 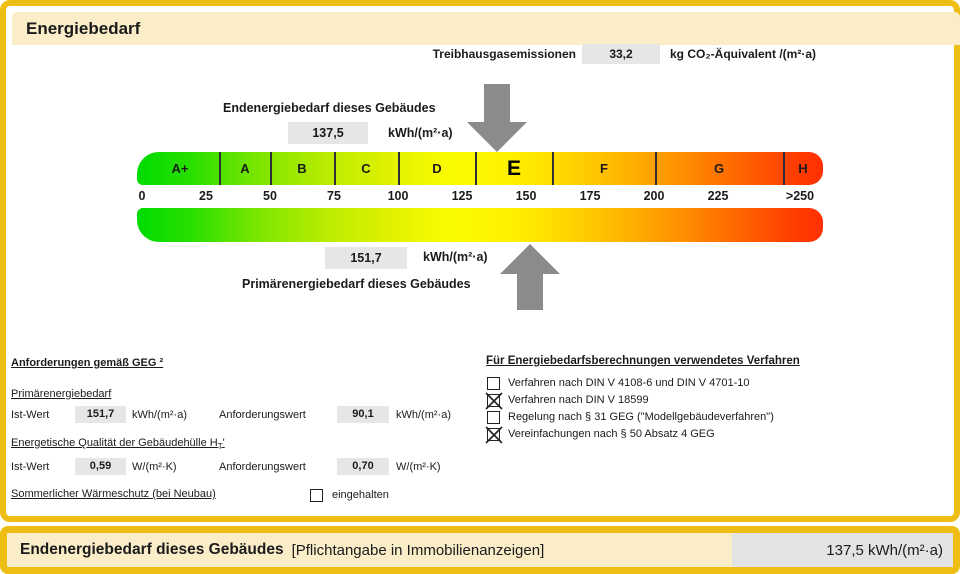 What do you see at coordinates (87, 363) in the screenshot?
I see `requirements-heading: Anforderungen gemäß GEG ²` at bounding box center [87, 363].